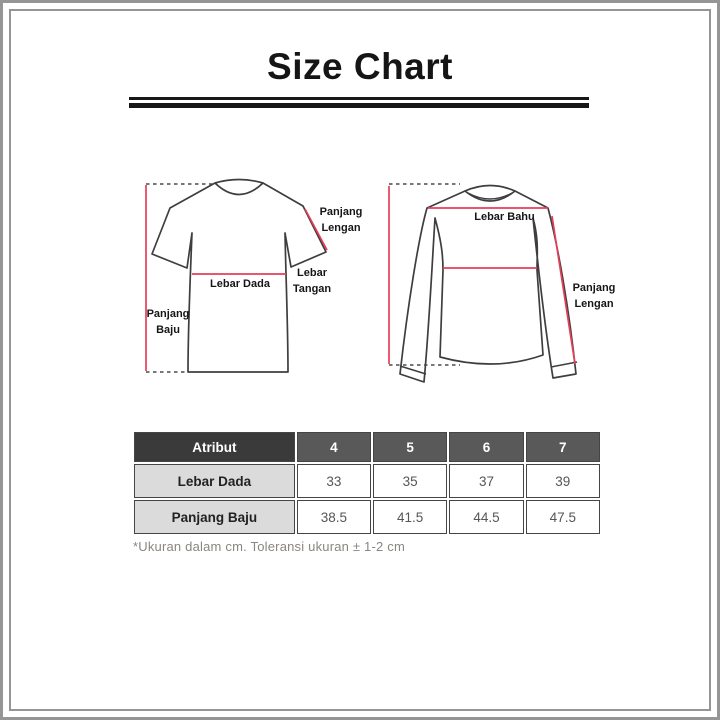 Image resolution: width=720 pixels, height=720 pixels. Describe the element at coordinates (410, 517) in the screenshot. I see `cell-value: 41.5` at that location.